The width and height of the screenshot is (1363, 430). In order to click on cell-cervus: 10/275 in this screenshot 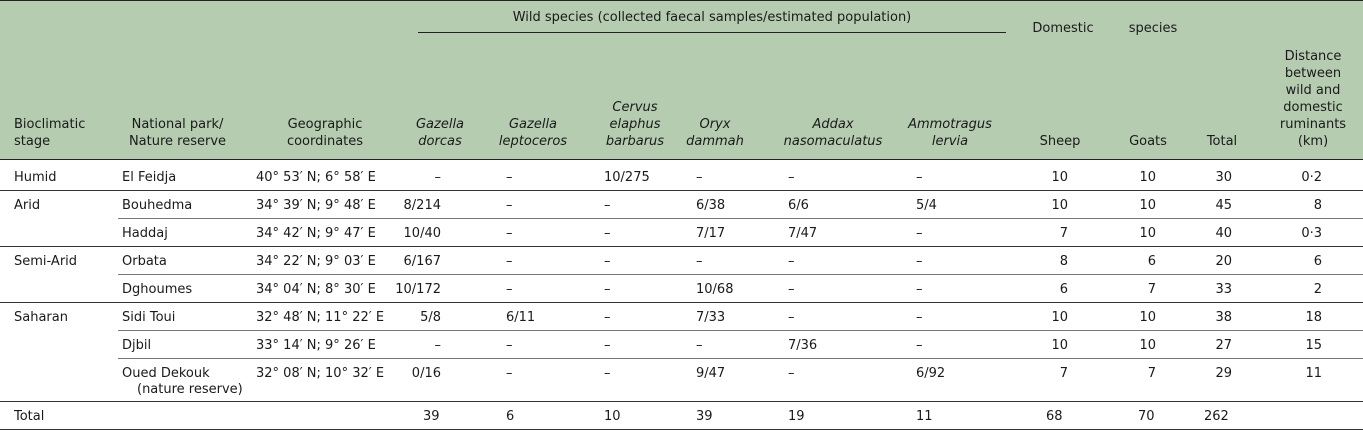, I will do `click(627, 177)`.